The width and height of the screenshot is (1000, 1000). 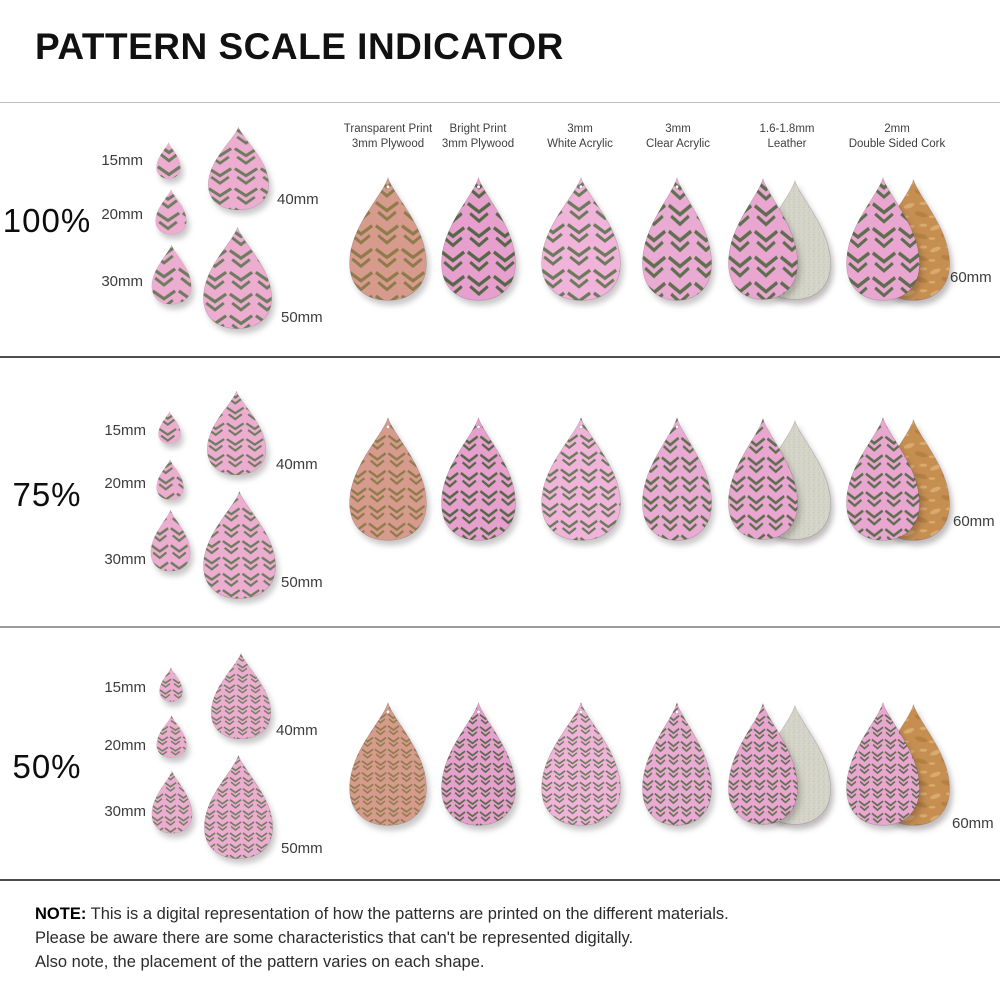 I want to click on column-header-transparent-plywood: Transparent Print 3mm Plywood, so click(x=388, y=137).